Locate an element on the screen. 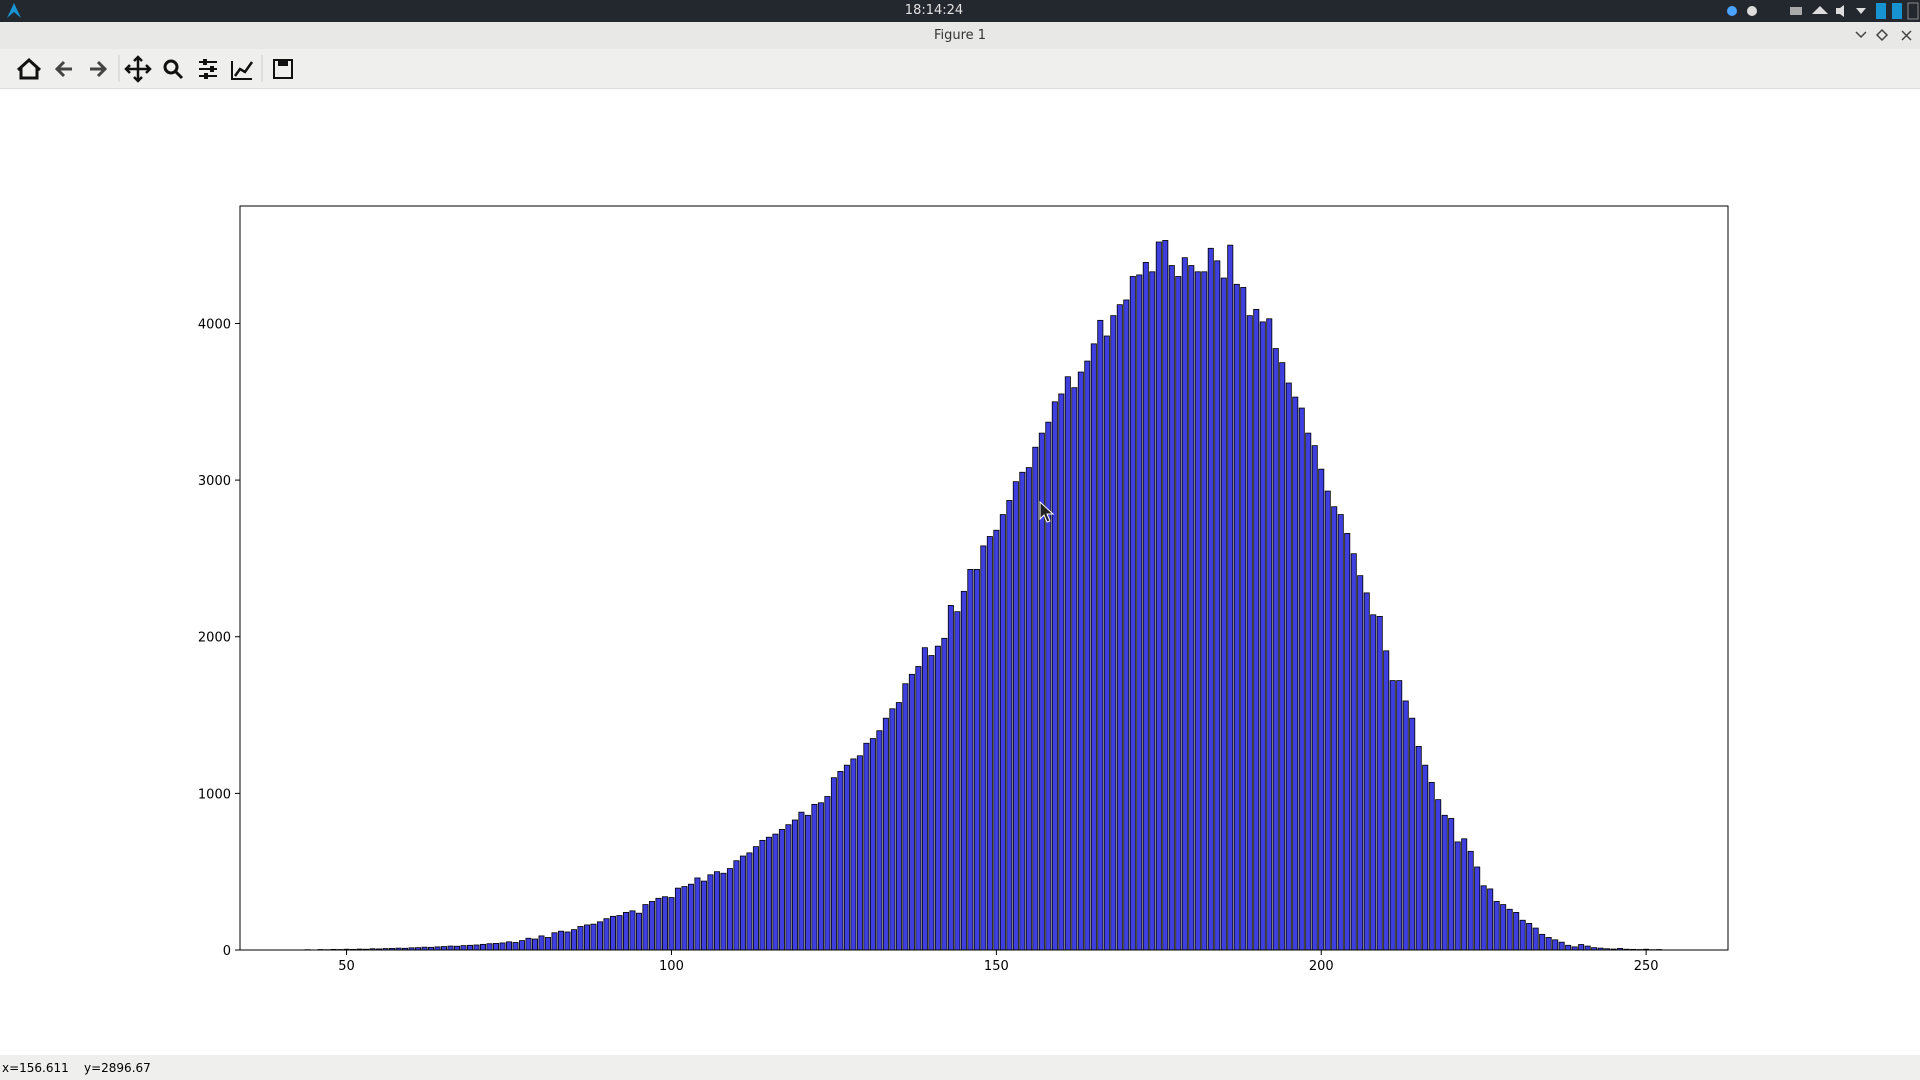 The height and width of the screenshot is (1080, 1920). launcher-icon is located at coordinates (14, 11).